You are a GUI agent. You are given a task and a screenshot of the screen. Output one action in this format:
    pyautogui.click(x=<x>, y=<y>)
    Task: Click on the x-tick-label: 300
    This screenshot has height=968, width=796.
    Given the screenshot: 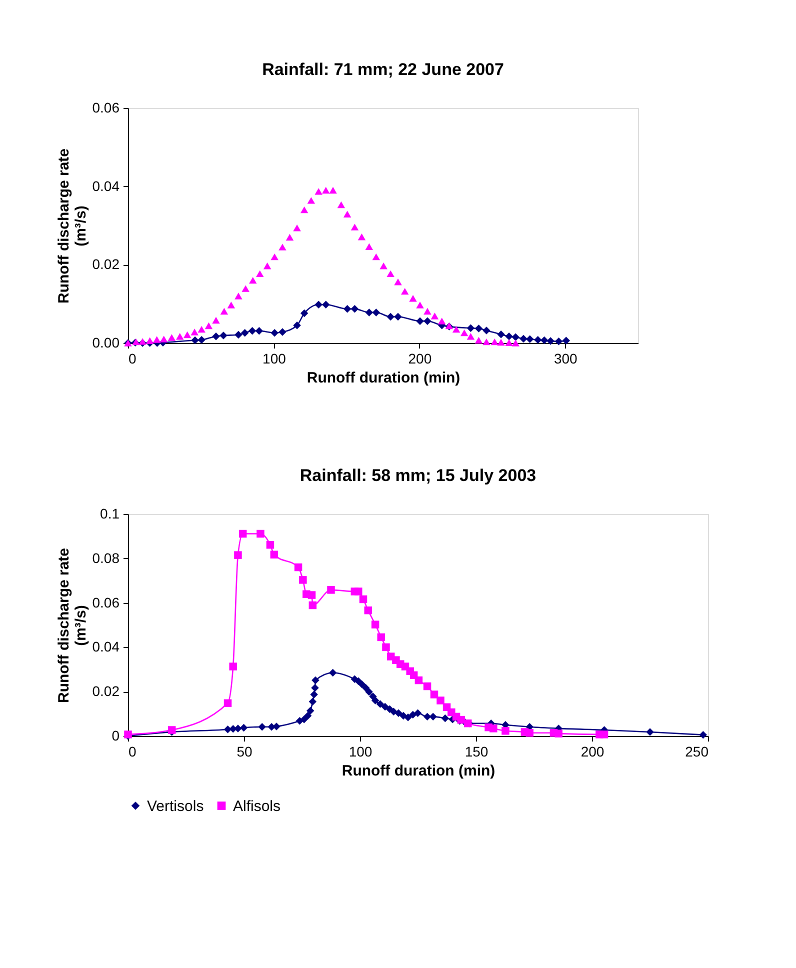 What is the action you would take?
    pyautogui.click(x=566, y=358)
    